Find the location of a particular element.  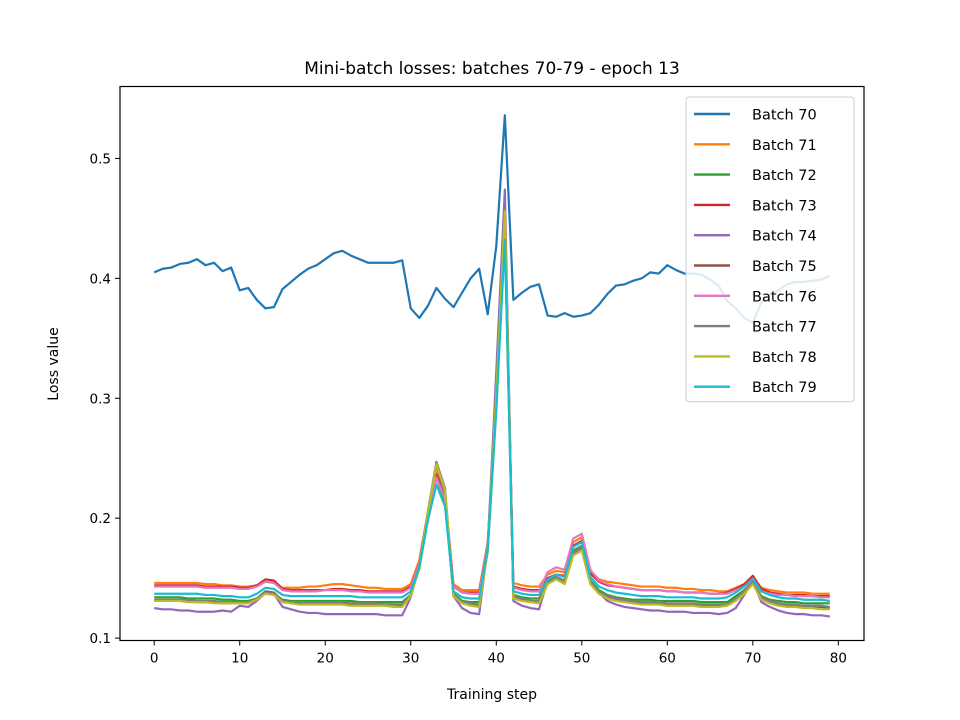

legend-label: Batch 71 is located at coordinates (784, 146).